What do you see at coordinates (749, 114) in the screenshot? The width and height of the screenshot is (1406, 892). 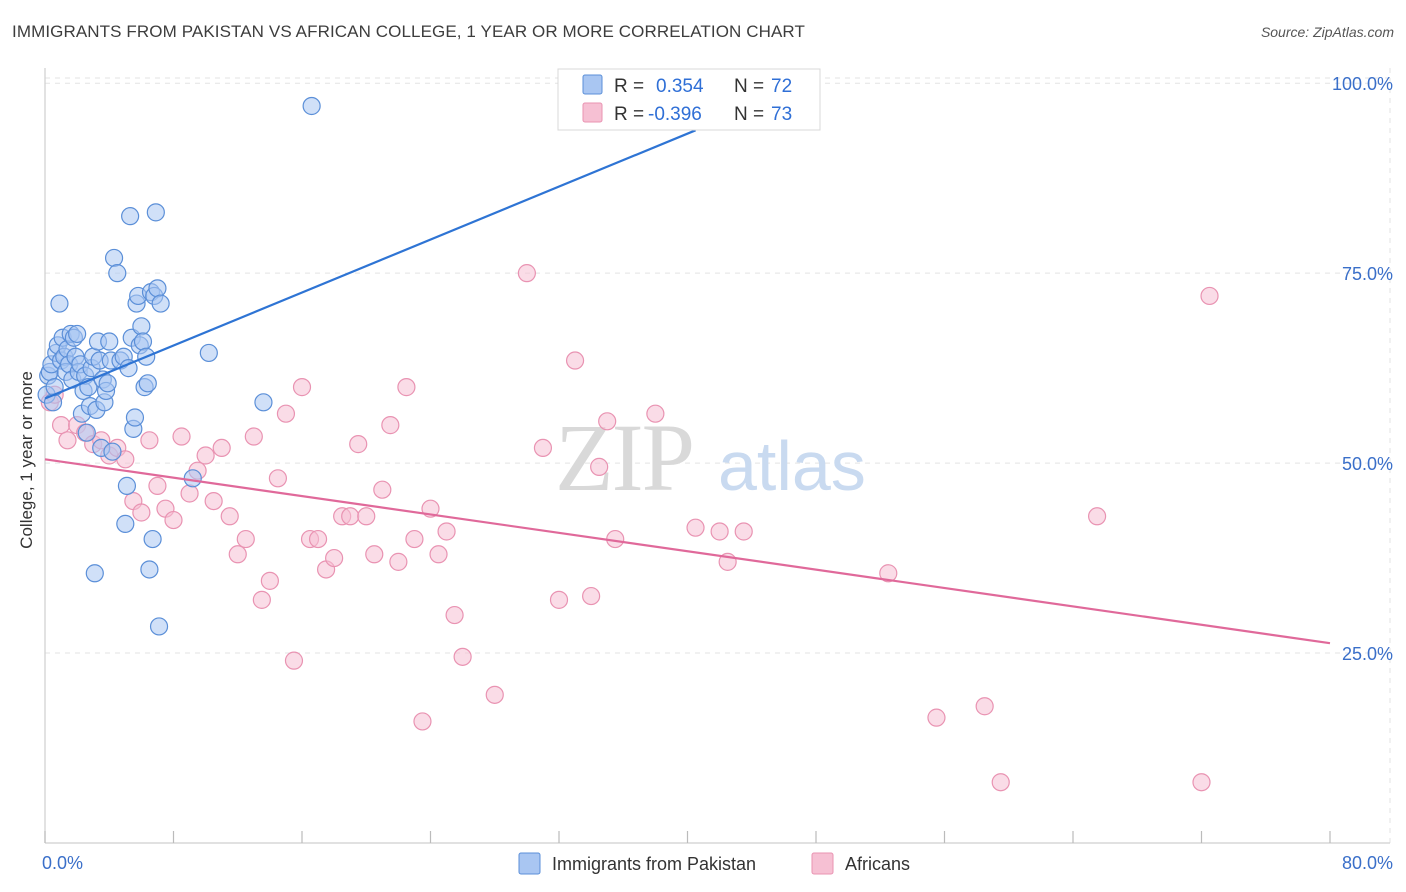 I see `stats-n-label-pink: N =` at bounding box center [749, 114].